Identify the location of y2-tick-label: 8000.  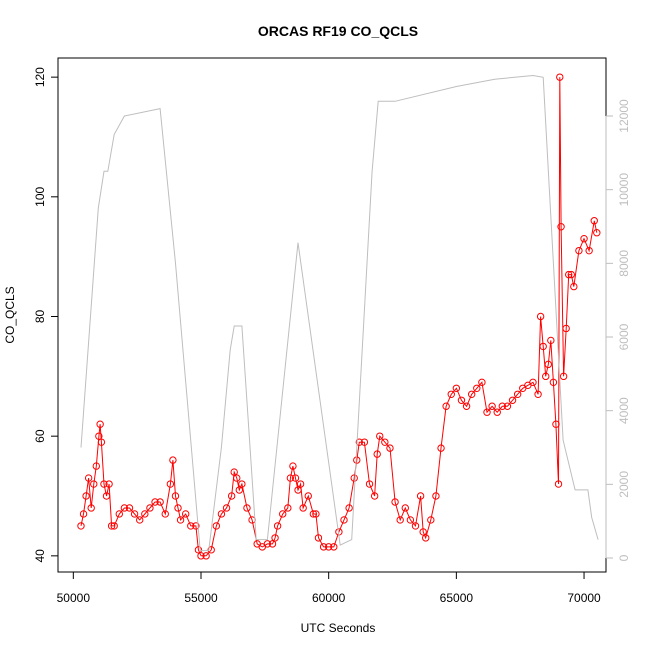
(624, 263).